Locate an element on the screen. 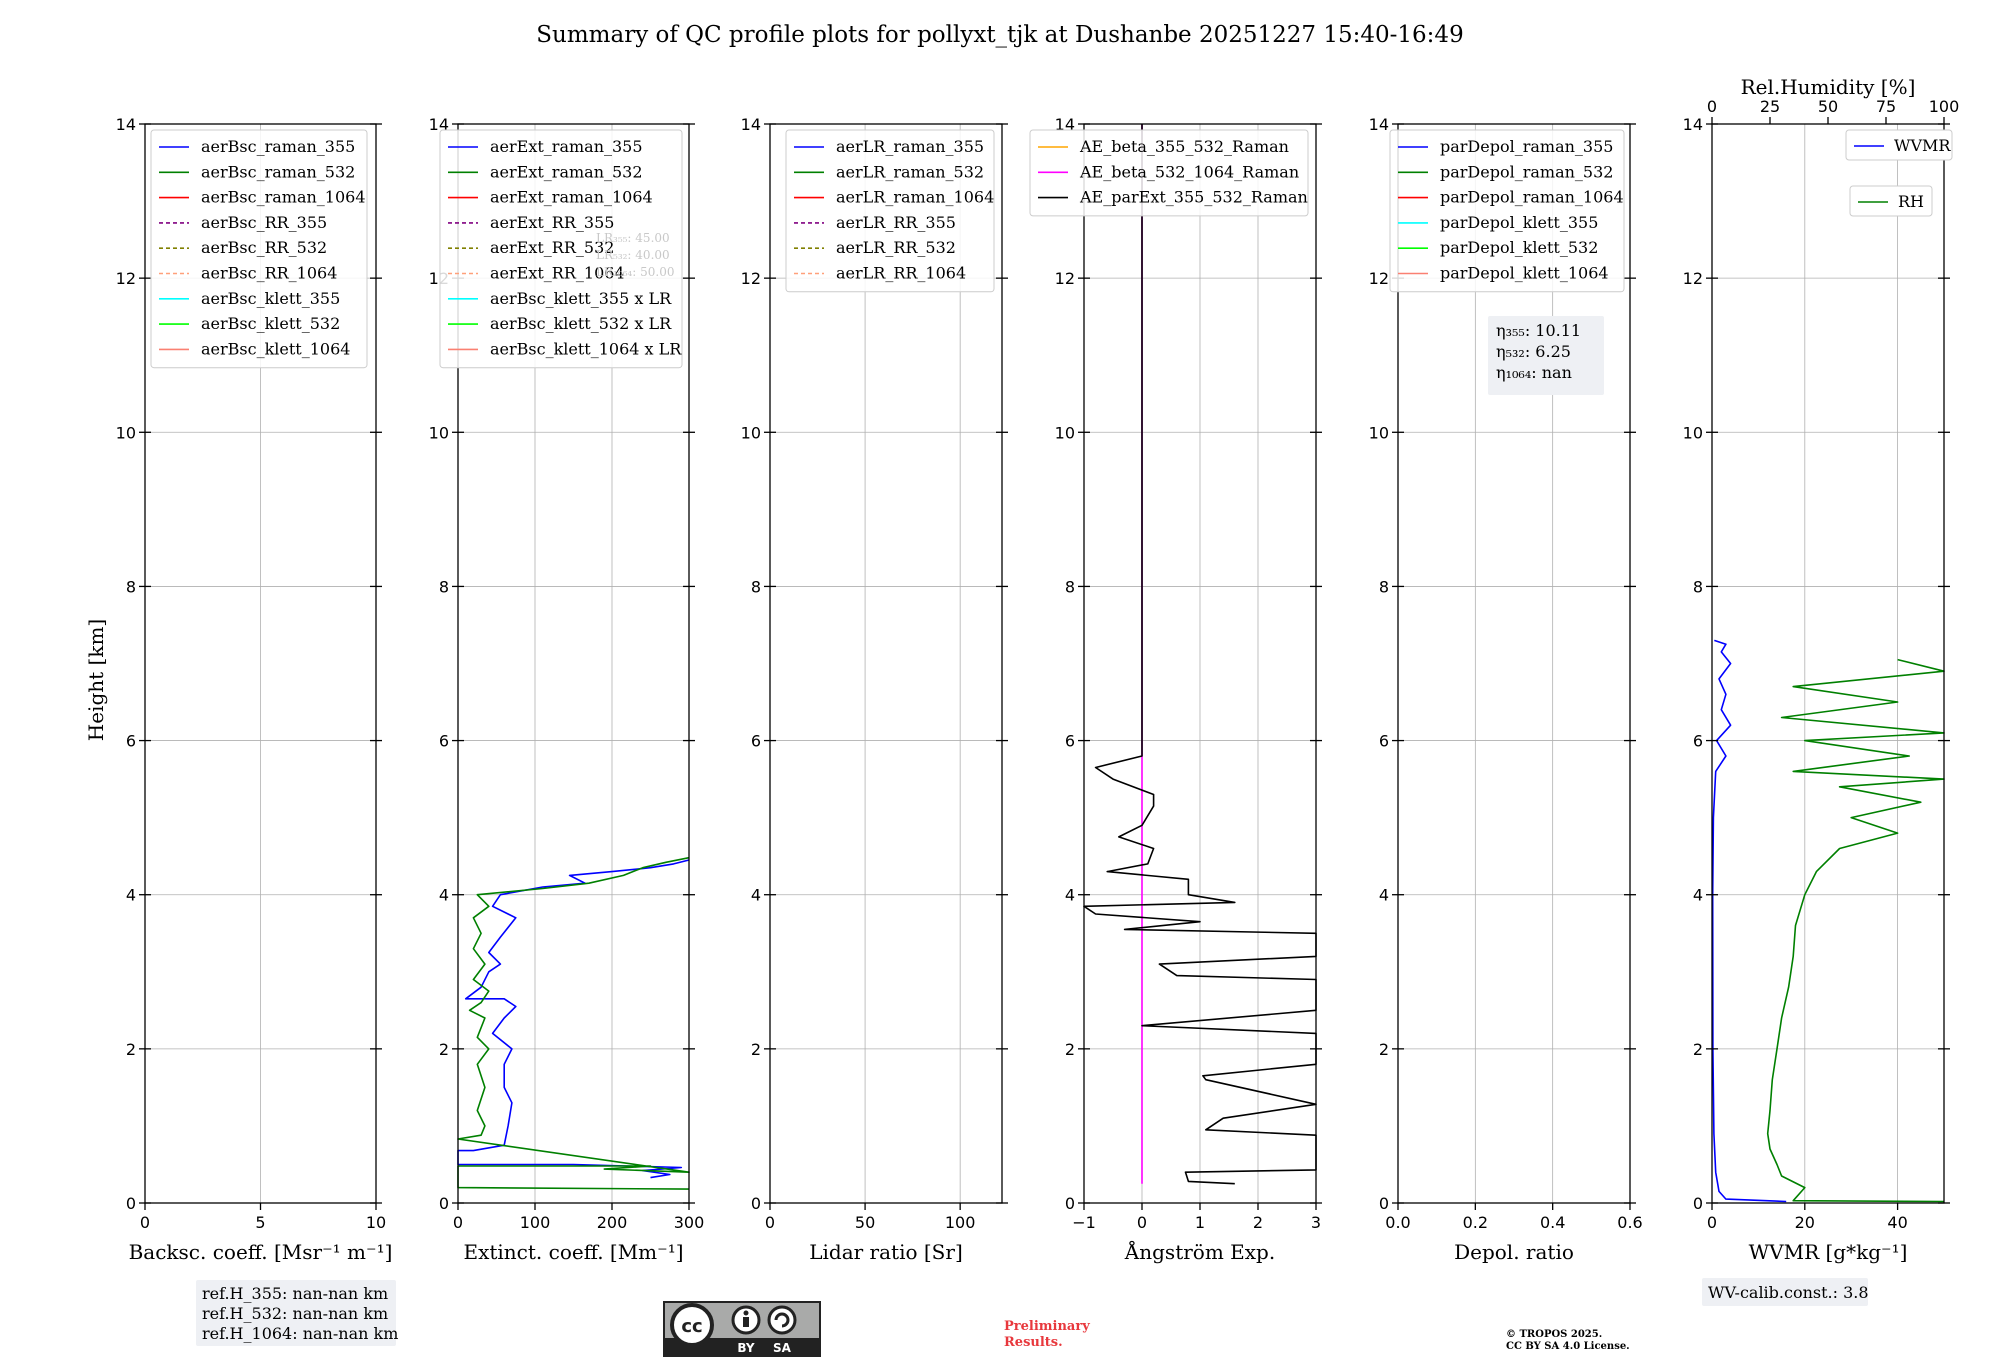 Image resolution: width=2000 pixels, height=1360 pixels. x-tick-label: 10 is located at coordinates (376, 1222).